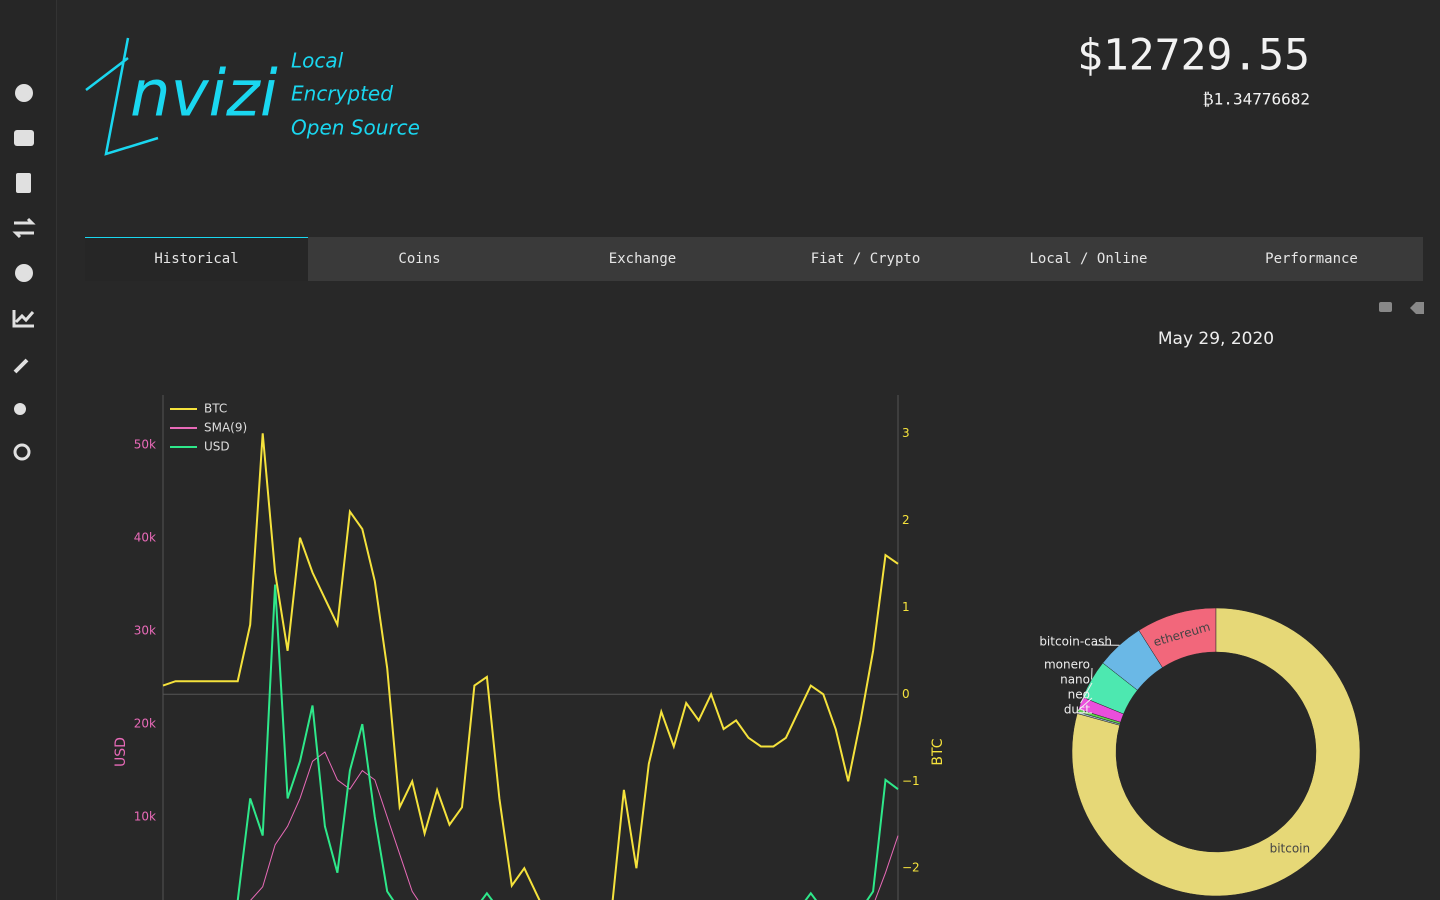  I want to click on slice-label: bitcoin, so click(1290, 849).